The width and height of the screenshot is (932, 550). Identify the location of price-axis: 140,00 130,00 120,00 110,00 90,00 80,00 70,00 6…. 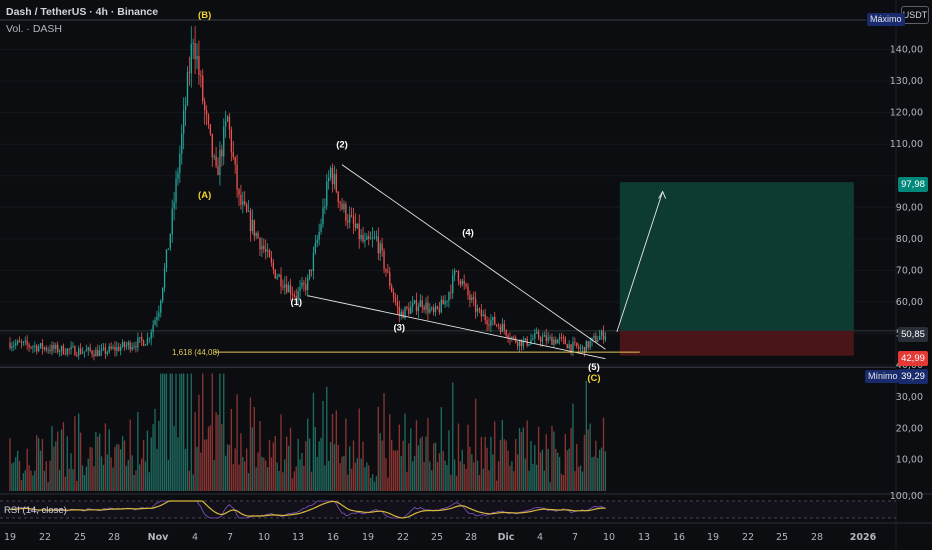
(906, 273).